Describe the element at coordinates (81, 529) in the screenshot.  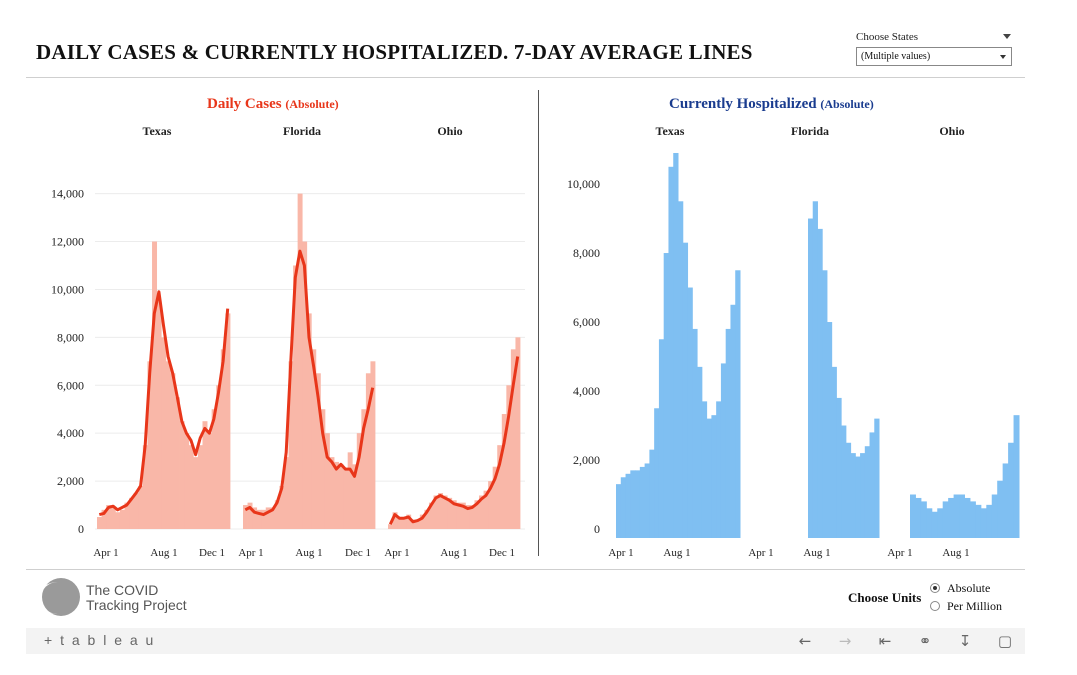
I see `cases-ytick-label: 0` at that location.